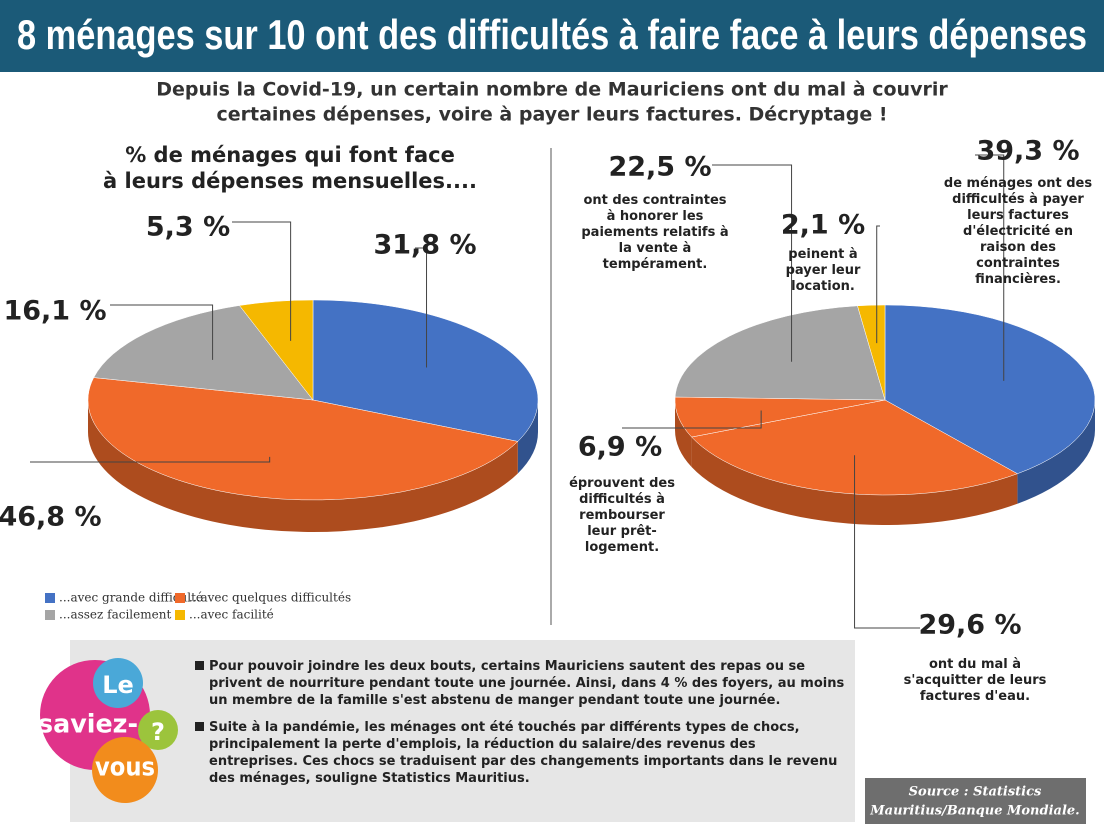 Image resolution: width=1104 pixels, height=836 pixels. I want to click on logo-text: vous, so click(125, 768).